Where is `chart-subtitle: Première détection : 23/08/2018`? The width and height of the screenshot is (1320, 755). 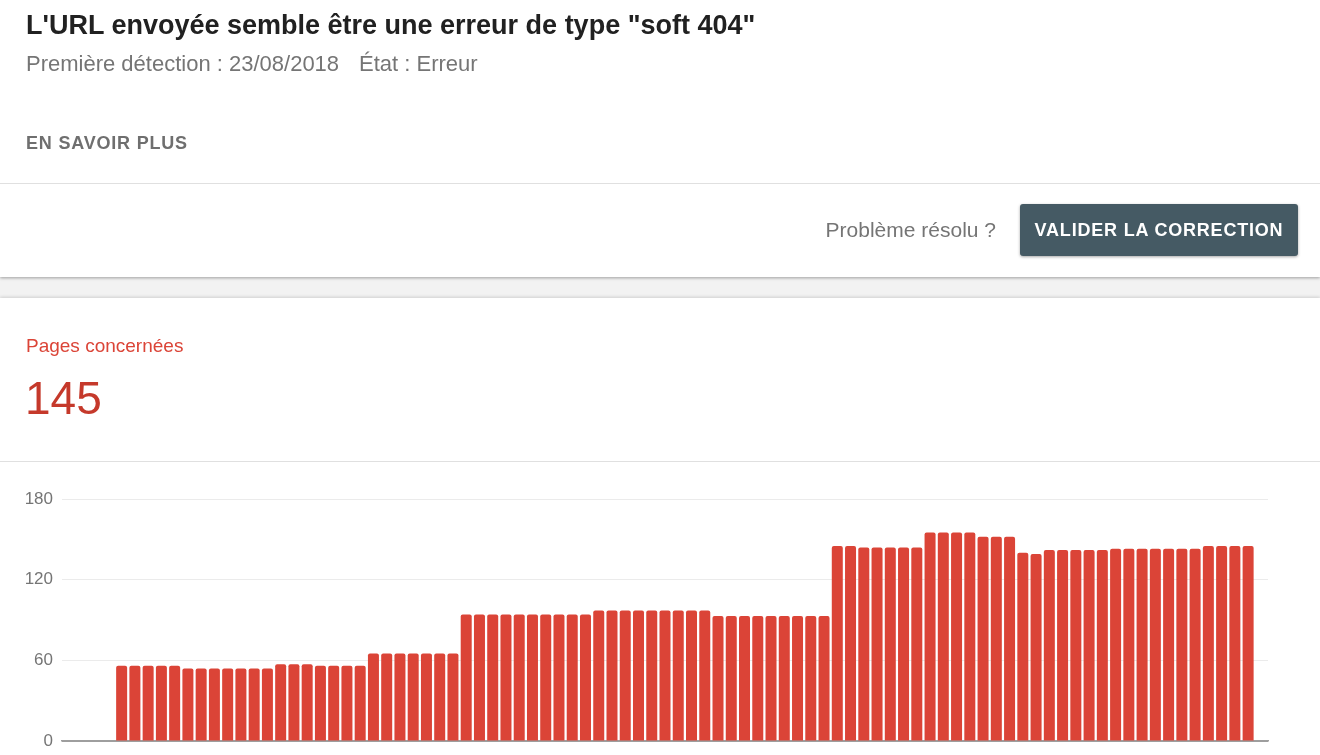 chart-subtitle: Première détection : 23/08/2018 is located at coordinates (183, 64).